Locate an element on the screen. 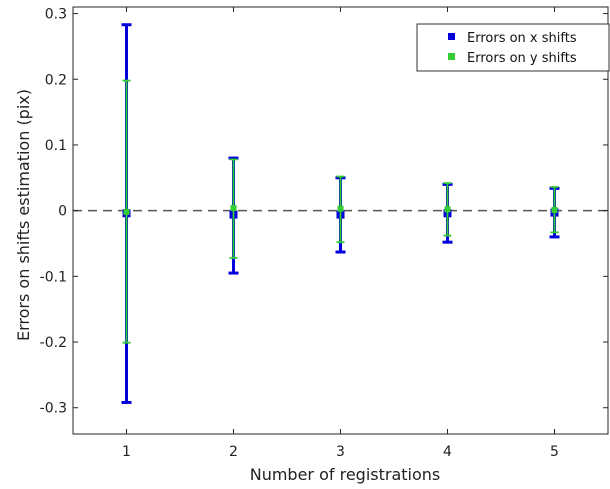 The height and width of the screenshot is (489, 610). x-tick-label: 1 is located at coordinates (126, 452).